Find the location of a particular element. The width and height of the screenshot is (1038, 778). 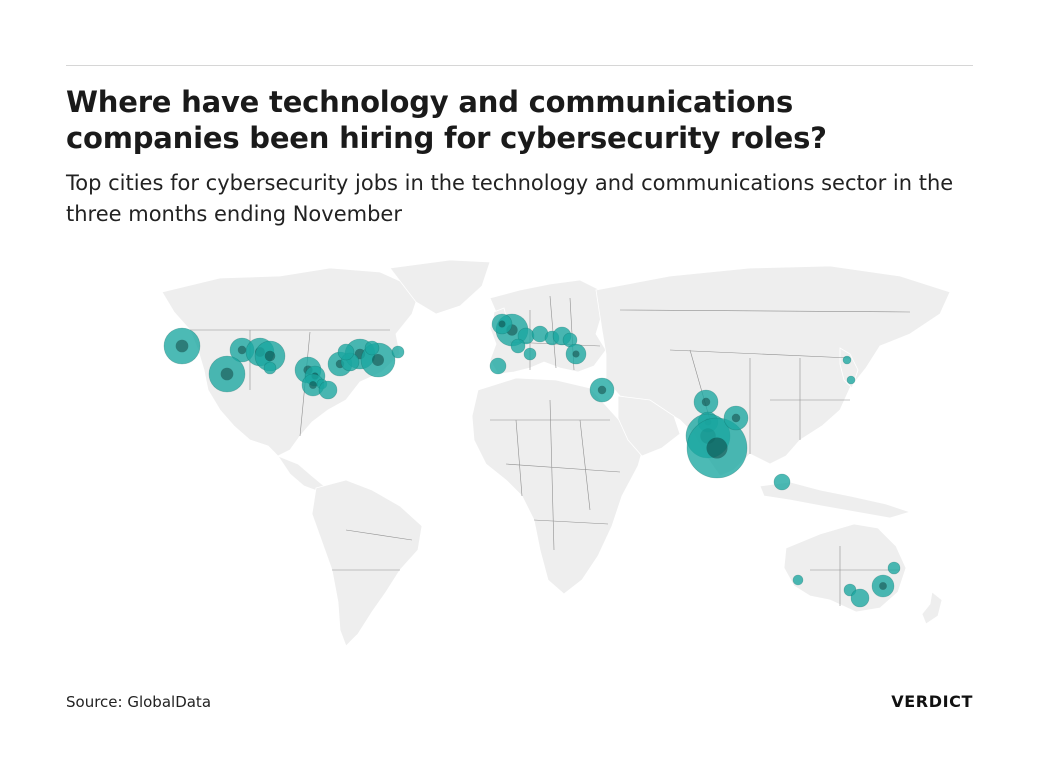

source-note: Source: GlobalData is located at coordinates (139, 702).